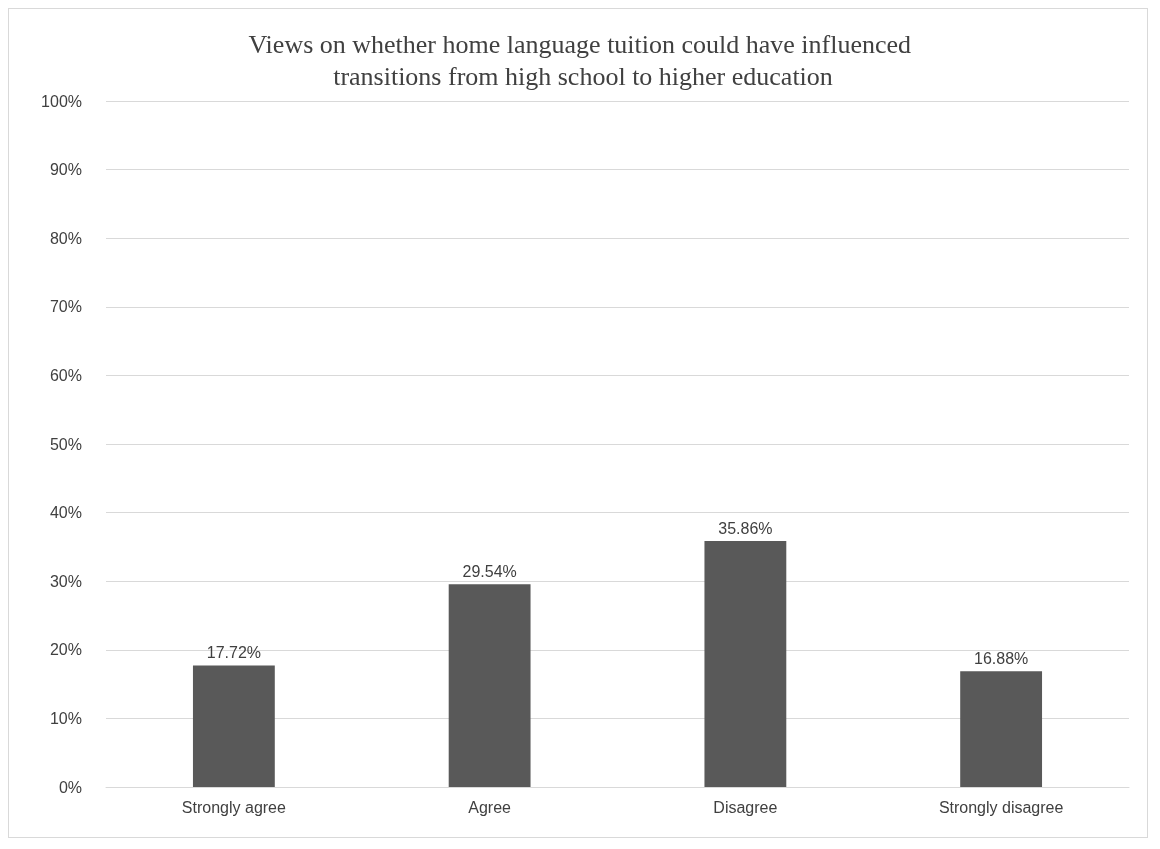 This screenshot has height=849, width=1160. What do you see at coordinates (65, 444) in the screenshot?
I see `y-tick-label: 50%` at bounding box center [65, 444].